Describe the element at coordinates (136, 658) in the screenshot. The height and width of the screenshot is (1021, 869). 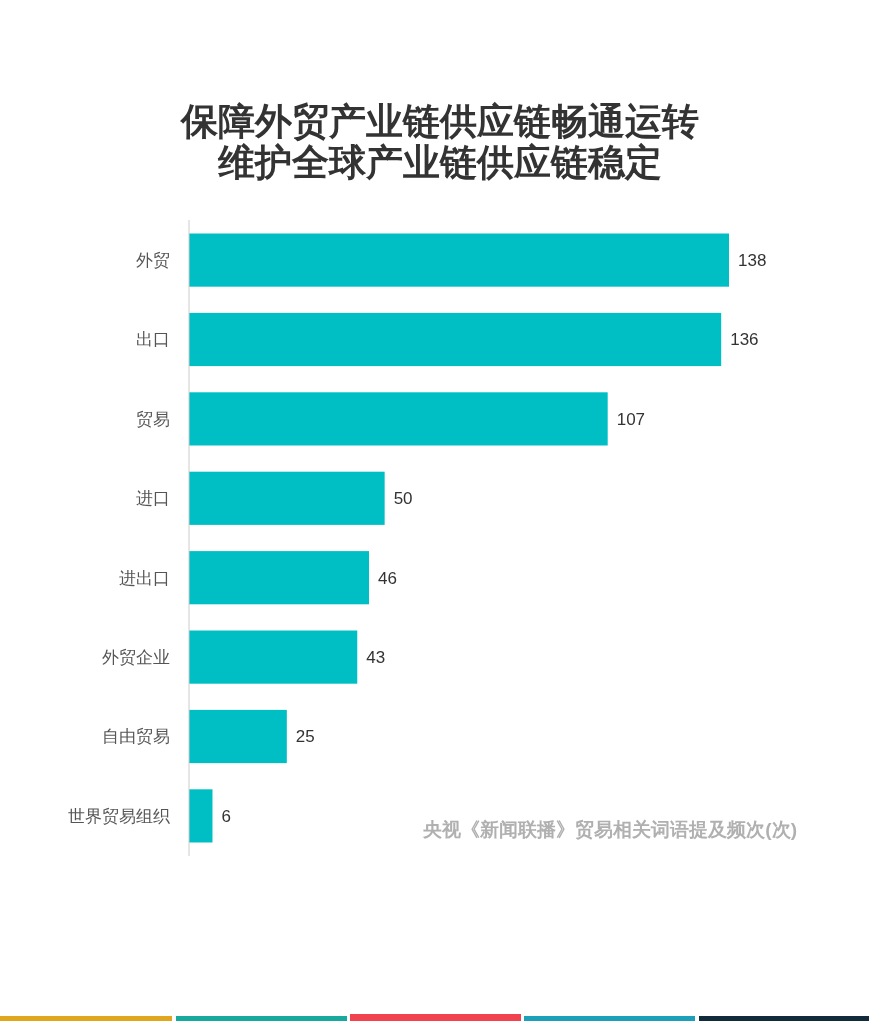
I see `y-tick-label: 外贸企业` at that location.